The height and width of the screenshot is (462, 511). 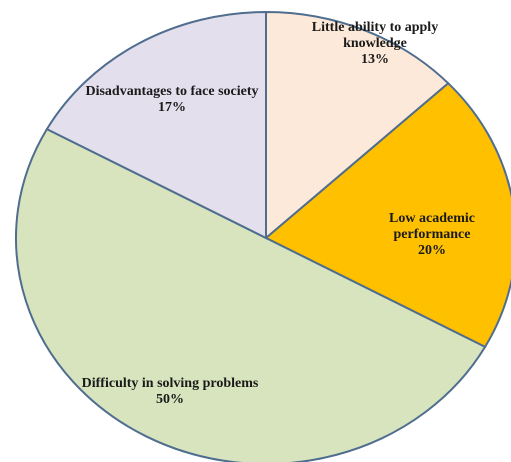 I want to click on value-label: 20%, so click(x=432, y=250).